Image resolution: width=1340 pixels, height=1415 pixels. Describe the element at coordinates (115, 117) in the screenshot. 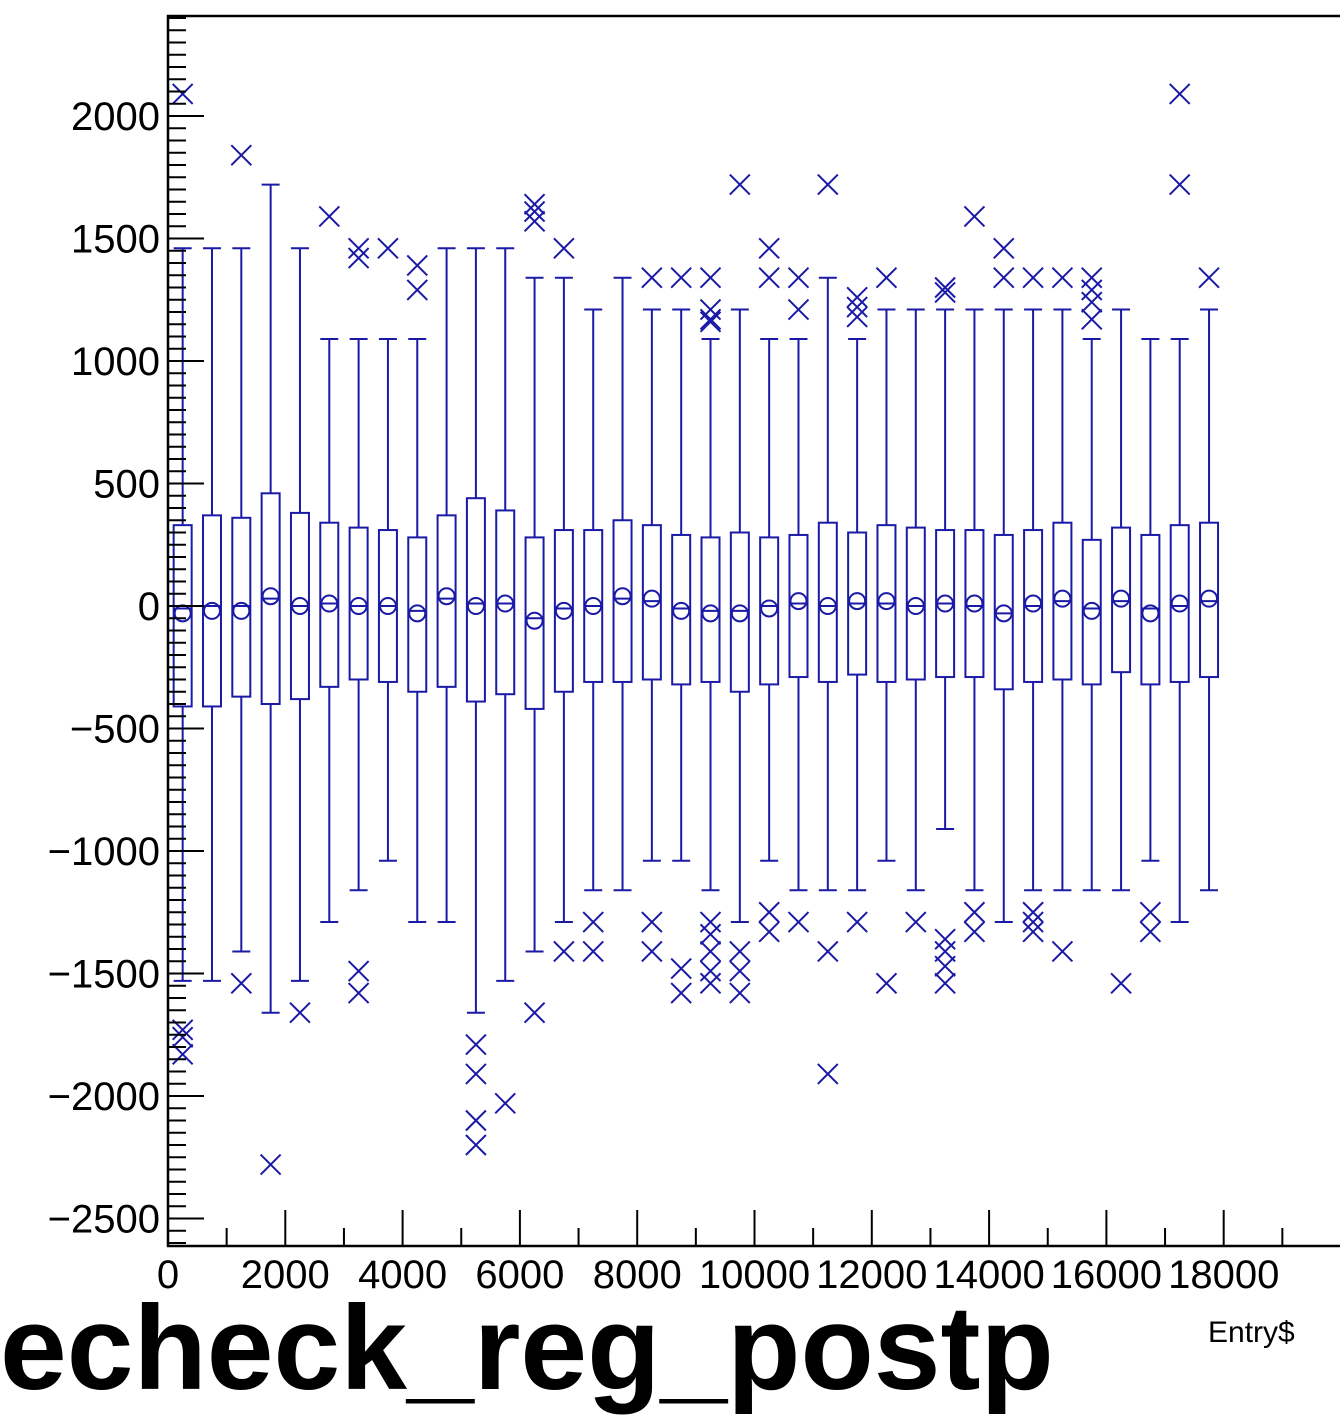

I see `y-tick-label: 2000` at that location.